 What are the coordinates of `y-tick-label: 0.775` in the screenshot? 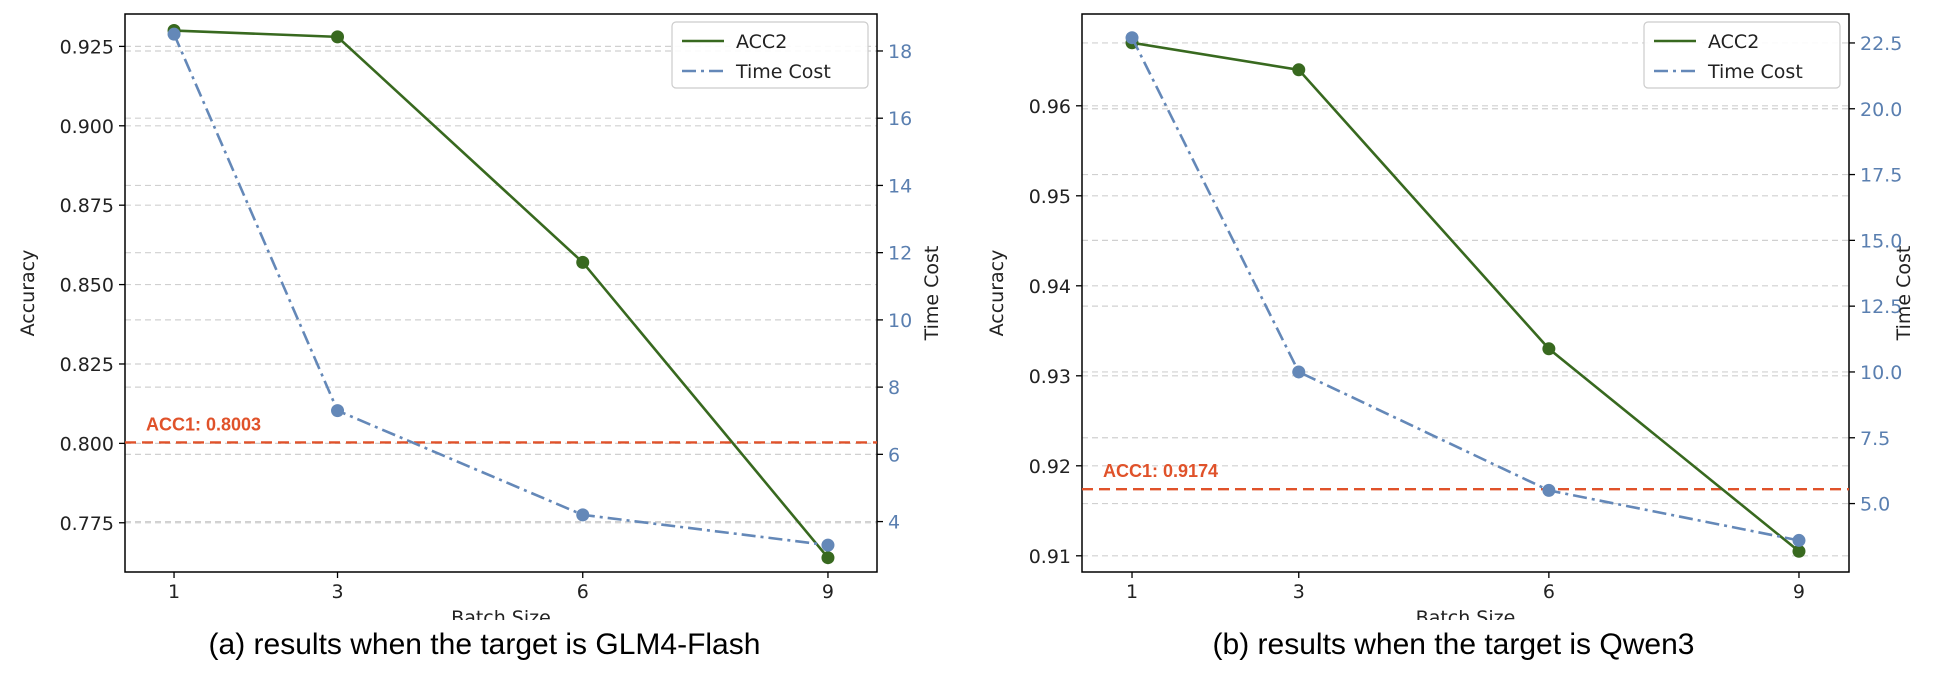 It's located at (87, 524).